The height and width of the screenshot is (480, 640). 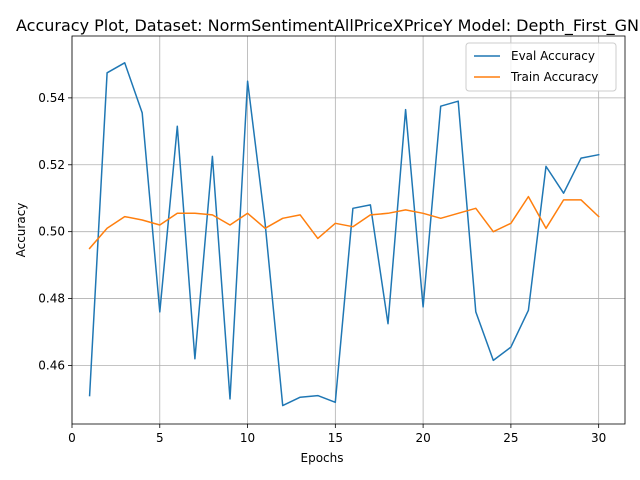 What do you see at coordinates (51, 165) in the screenshot?
I see `y-tick-label: 0.52` at bounding box center [51, 165].